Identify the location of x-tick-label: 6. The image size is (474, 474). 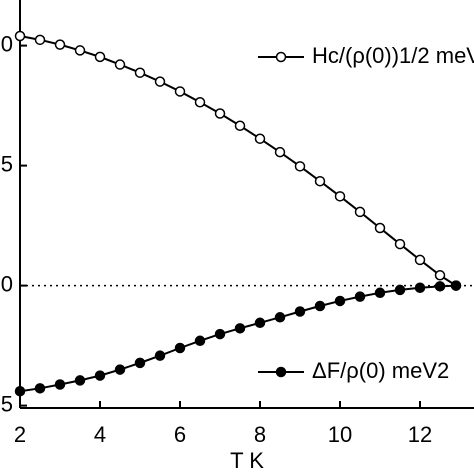
(180, 434).